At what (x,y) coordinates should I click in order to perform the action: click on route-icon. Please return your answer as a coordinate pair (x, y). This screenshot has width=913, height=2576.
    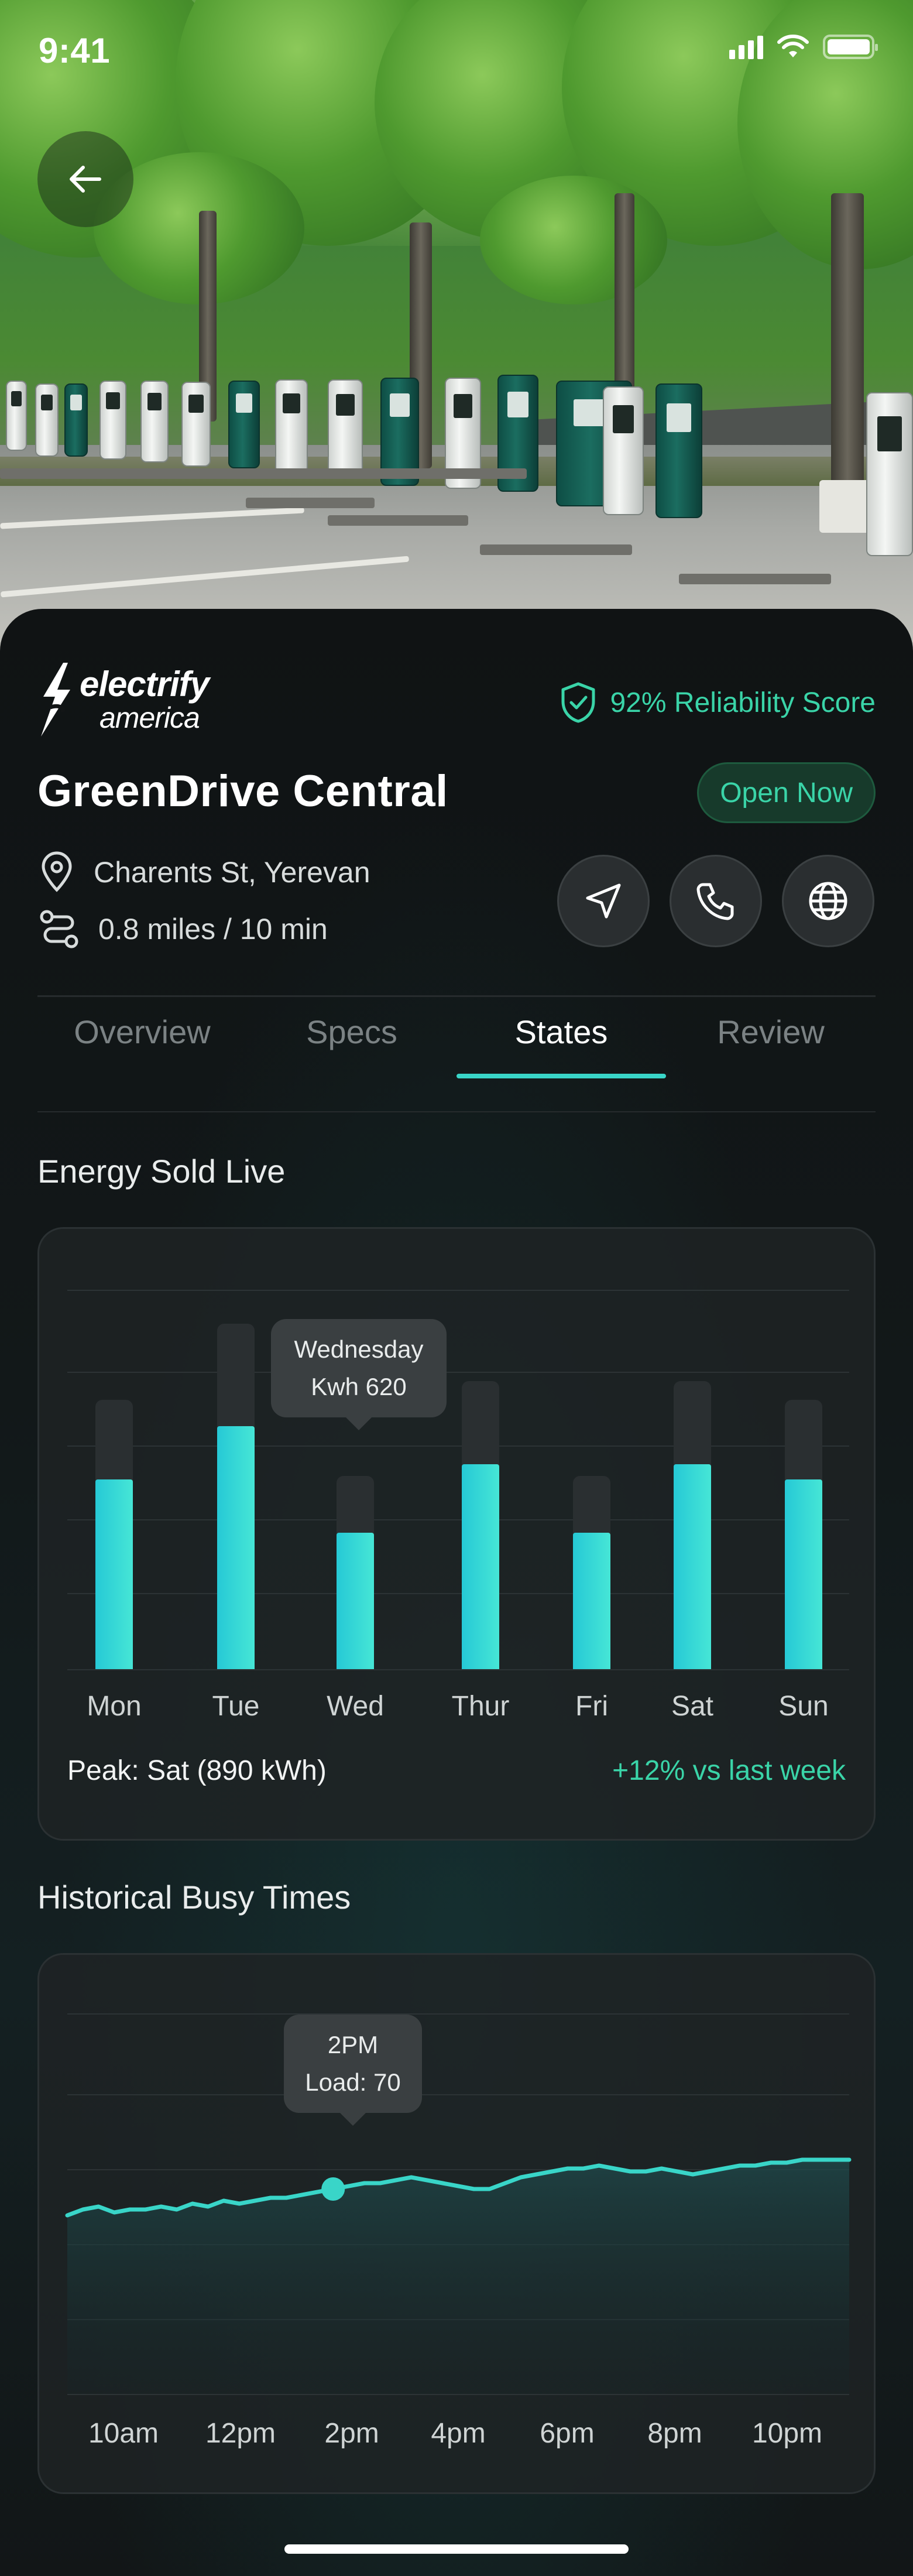
    Looking at the image, I should click on (59, 929).